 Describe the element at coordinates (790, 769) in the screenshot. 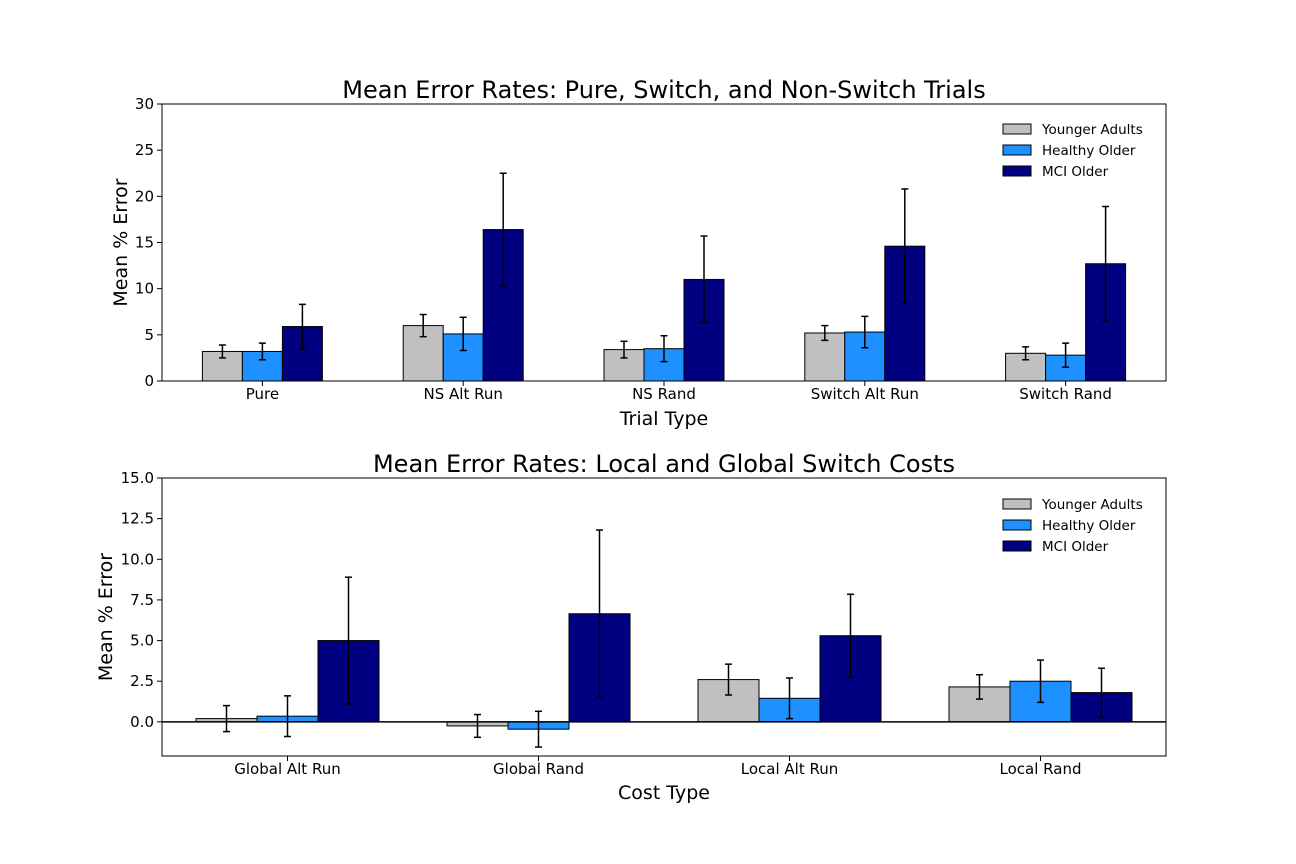

I see `x-tick-label-local-alt-run: Local Alt Run` at that location.